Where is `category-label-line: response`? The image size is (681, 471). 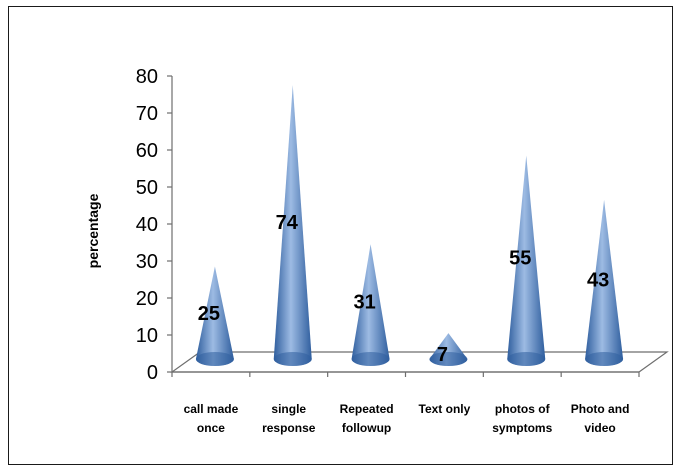
category-label-line: response is located at coordinates (289, 428).